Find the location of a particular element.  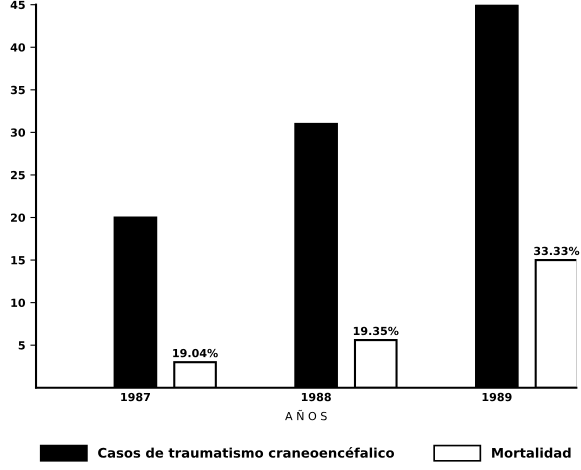

y-tick-label: 15 is located at coordinates (18, 260).